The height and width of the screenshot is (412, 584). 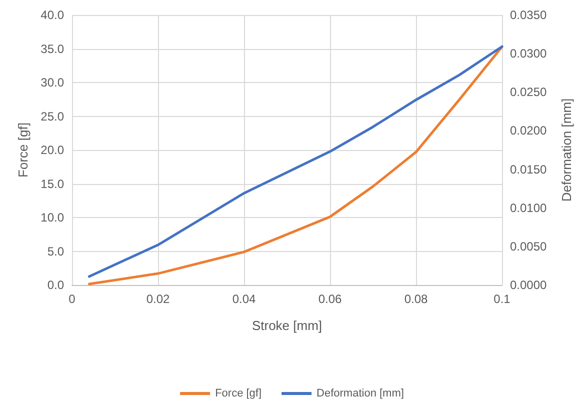 What do you see at coordinates (158, 299) in the screenshot?
I see `x-tick-label: 0.02` at bounding box center [158, 299].